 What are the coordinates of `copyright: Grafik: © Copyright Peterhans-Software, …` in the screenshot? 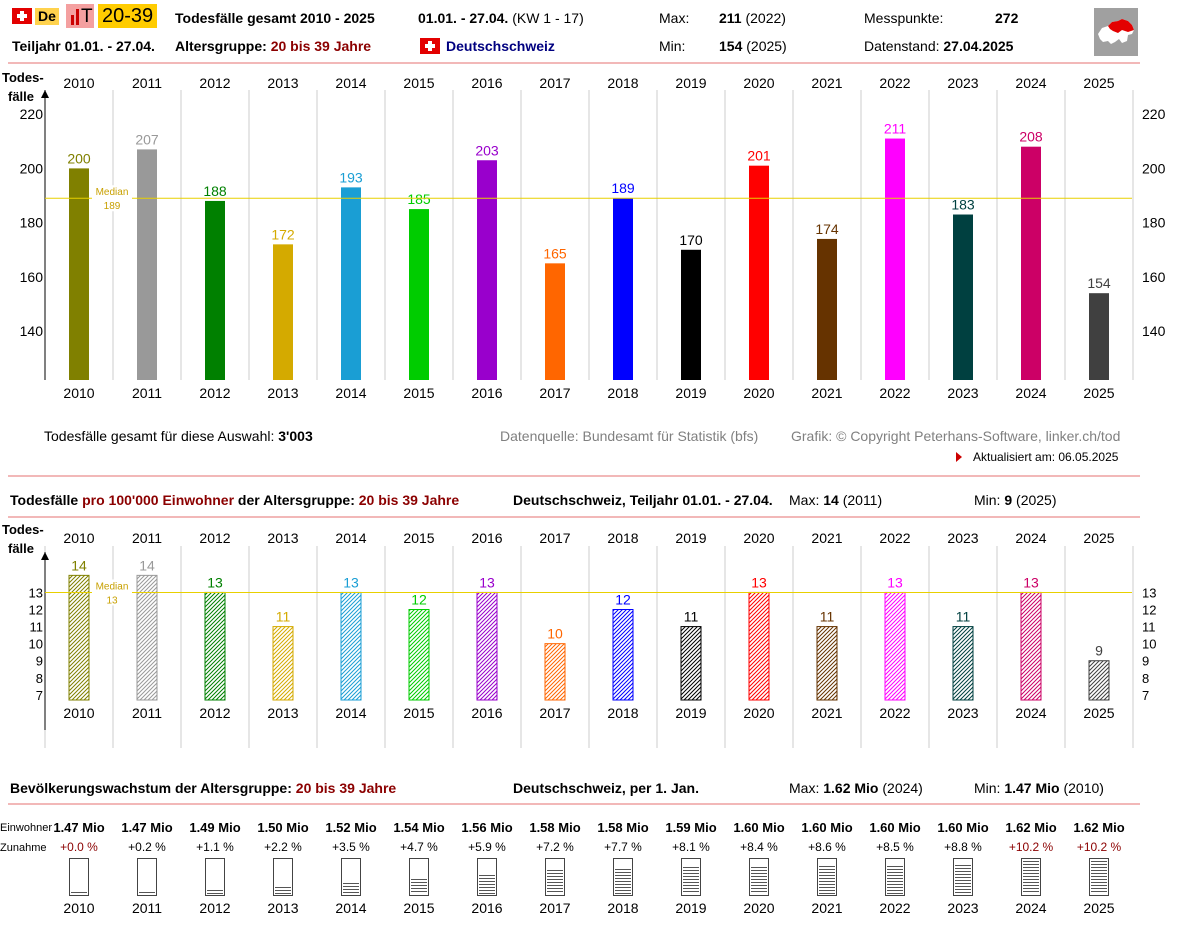 It's located at (956, 436).